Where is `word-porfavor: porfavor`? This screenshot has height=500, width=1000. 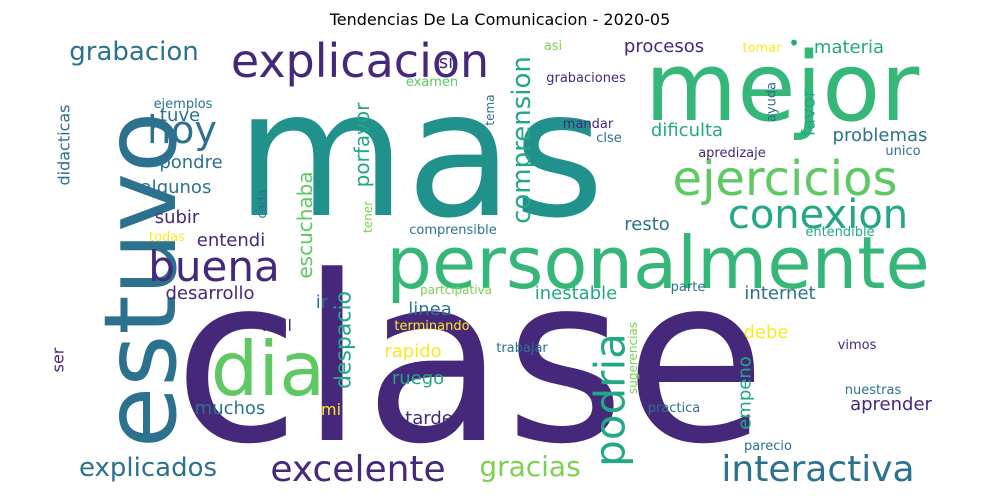 word-porfavor: porfavor is located at coordinates (362, 145).